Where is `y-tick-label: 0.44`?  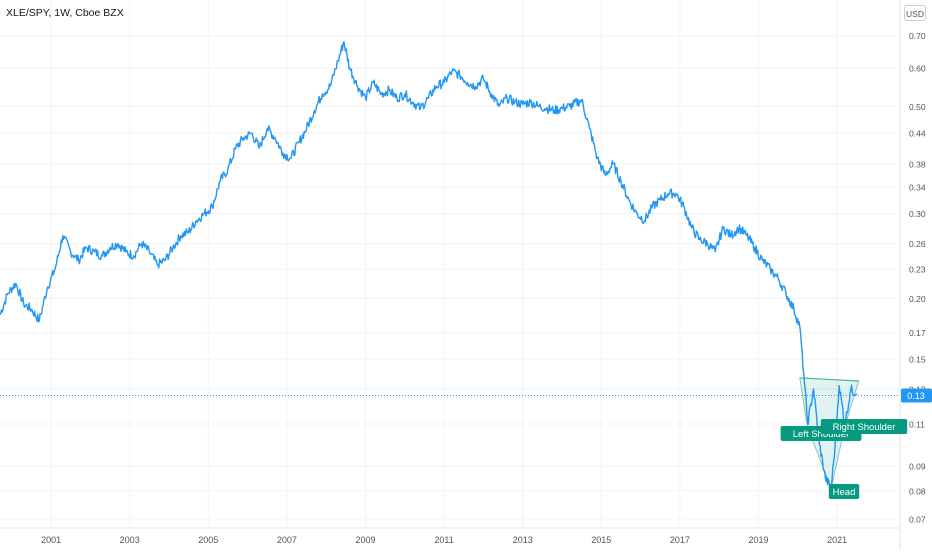
y-tick-label: 0.44 is located at coordinates (917, 134).